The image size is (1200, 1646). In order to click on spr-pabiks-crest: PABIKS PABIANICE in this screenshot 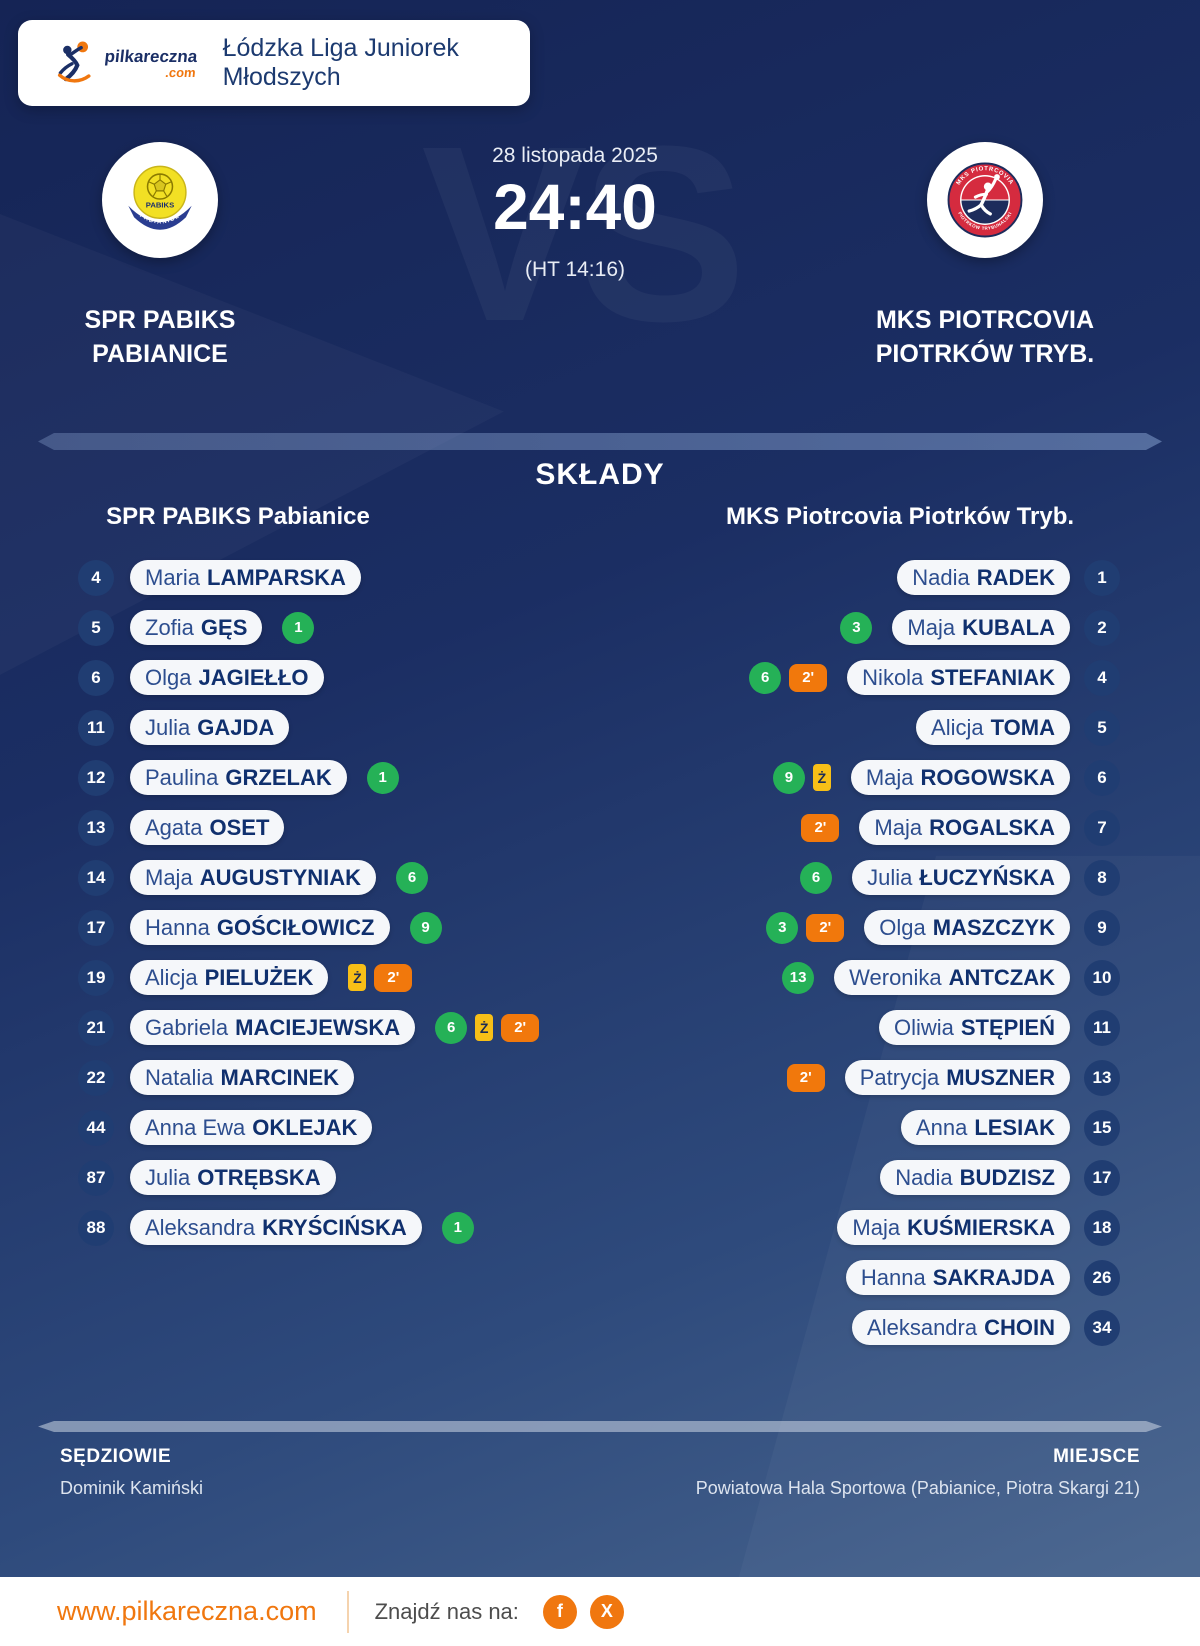, I will do `click(160, 197)`.